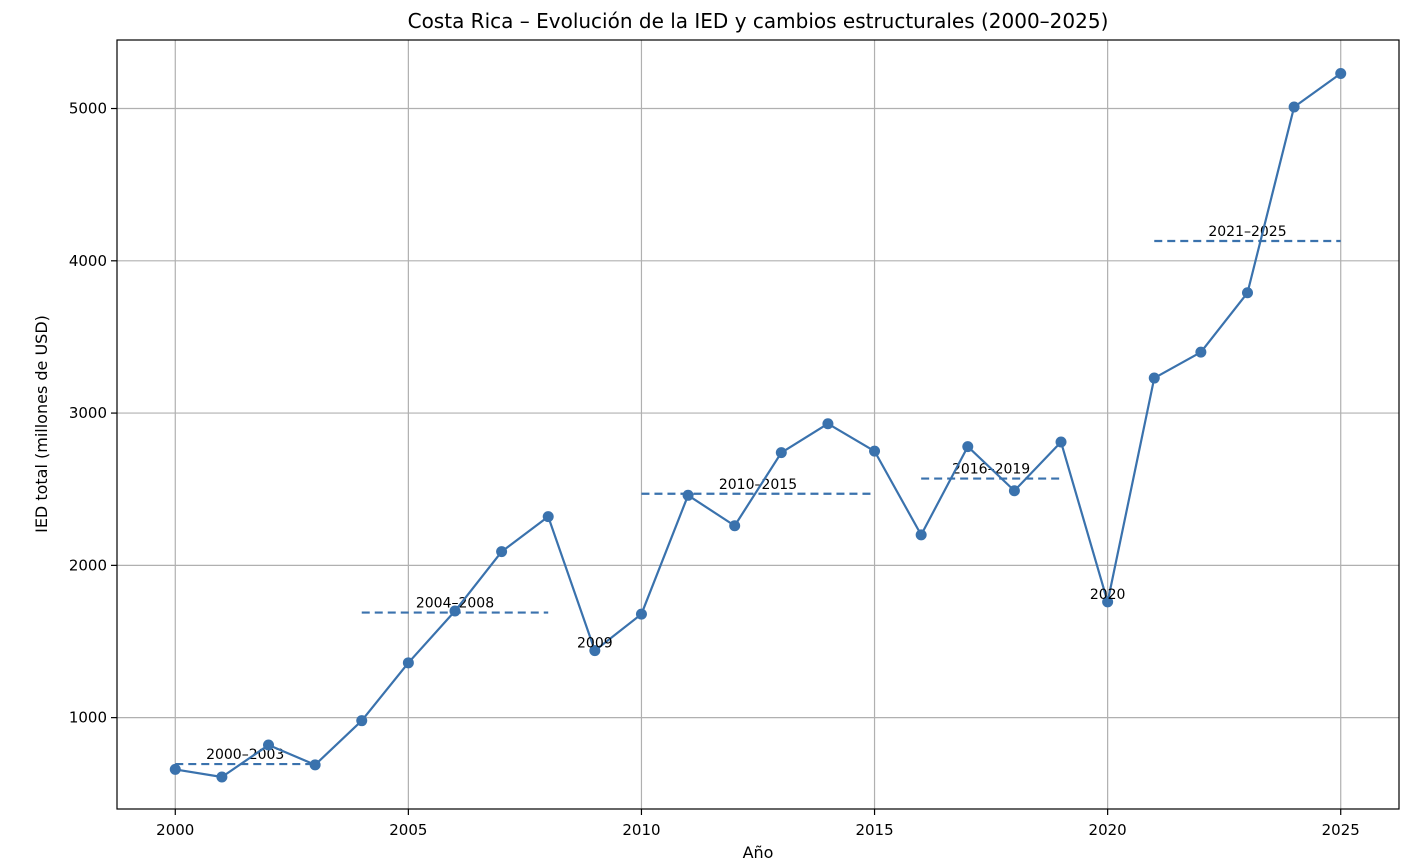  What do you see at coordinates (455, 604) in the screenshot?
I see `period-label: 2004–2008` at bounding box center [455, 604].